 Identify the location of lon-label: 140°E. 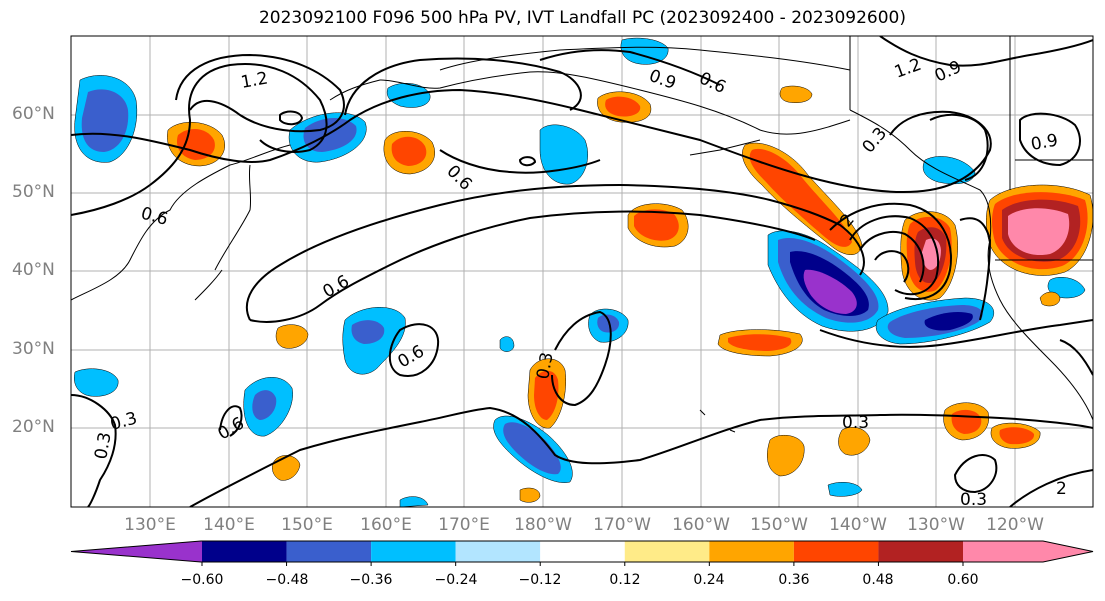
(229, 525).